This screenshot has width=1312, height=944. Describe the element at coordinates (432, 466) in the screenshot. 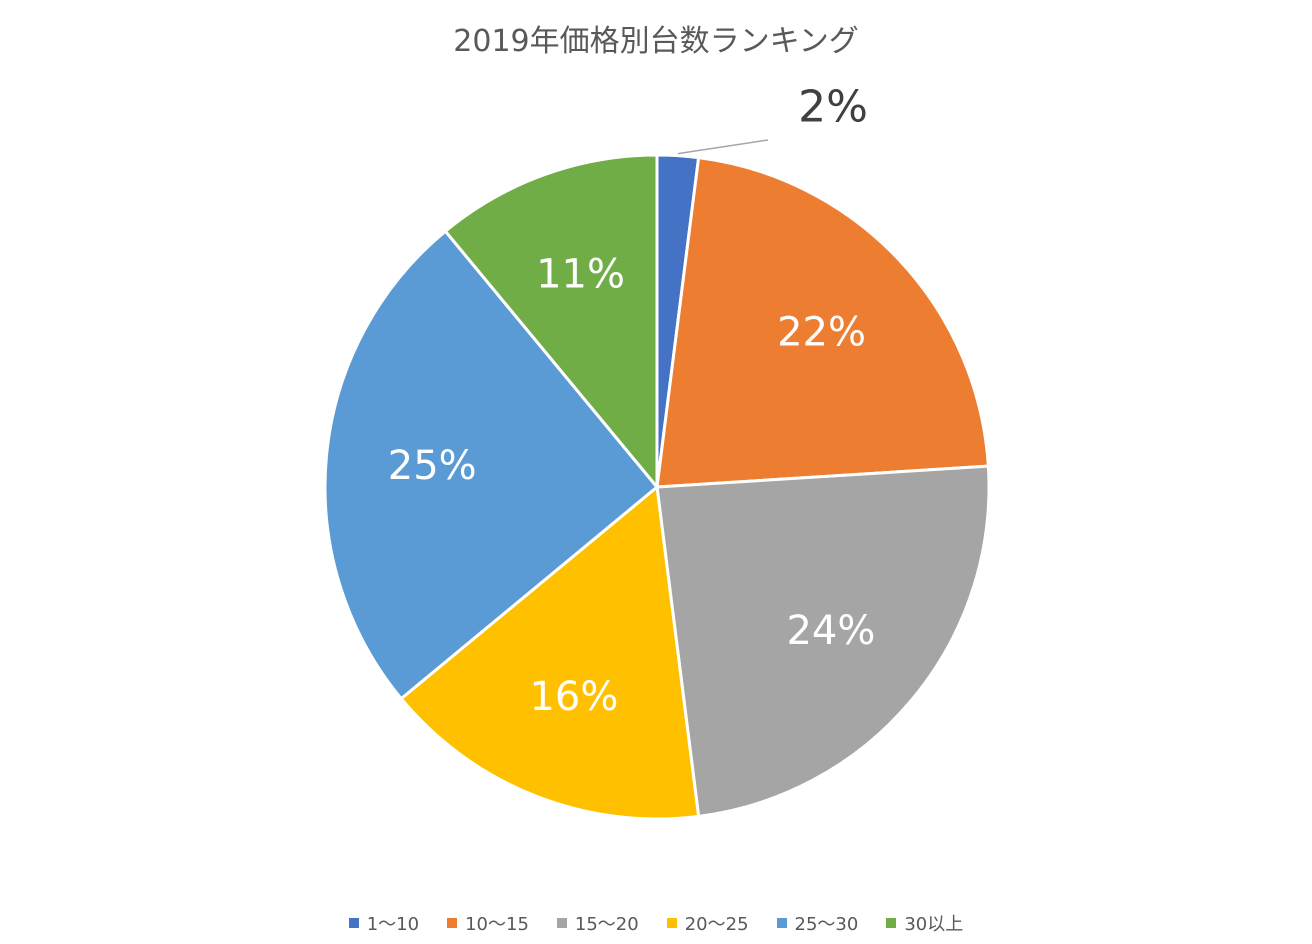

I see `data-label-5: 25%` at that location.